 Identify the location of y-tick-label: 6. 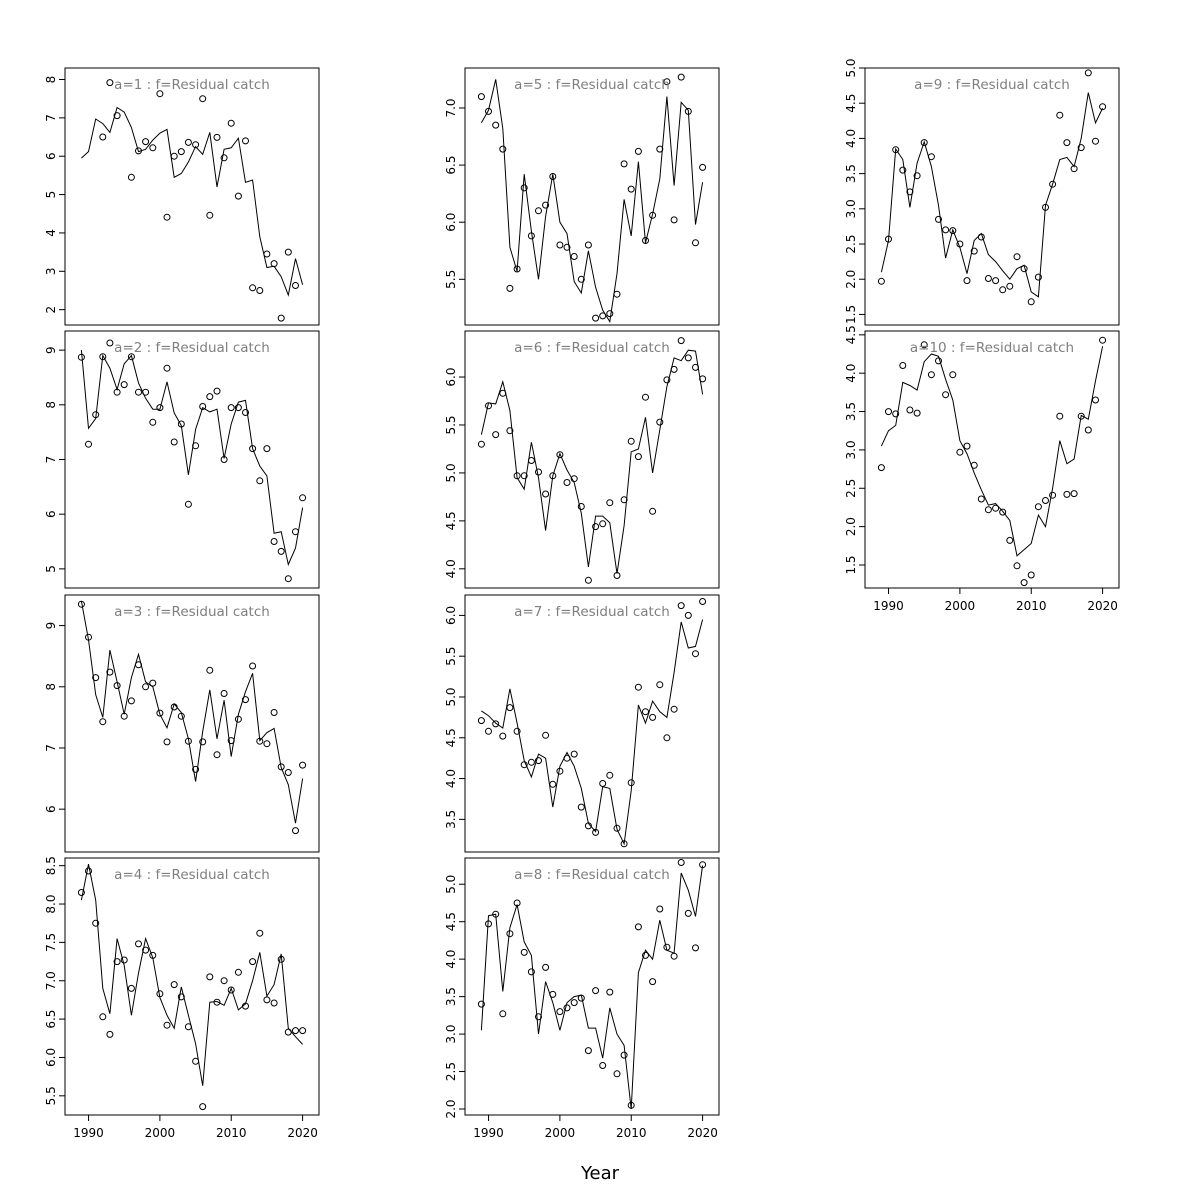
(51, 514).